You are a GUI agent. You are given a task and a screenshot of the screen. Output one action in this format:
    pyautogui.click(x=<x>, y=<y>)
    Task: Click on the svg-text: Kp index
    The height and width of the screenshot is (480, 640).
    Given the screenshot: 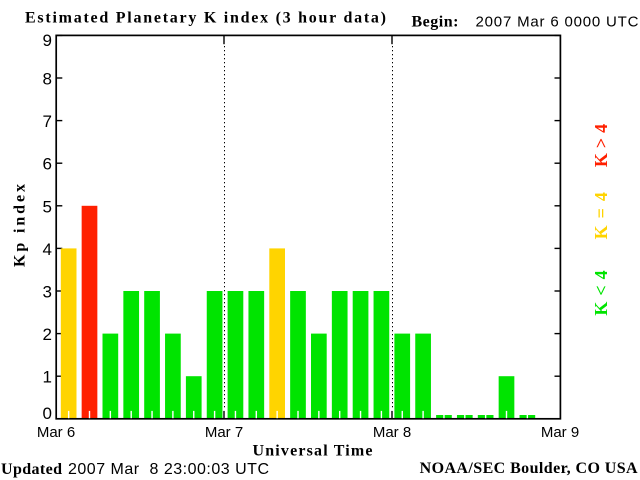 What is the action you would take?
    pyautogui.click(x=20, y=225)
    